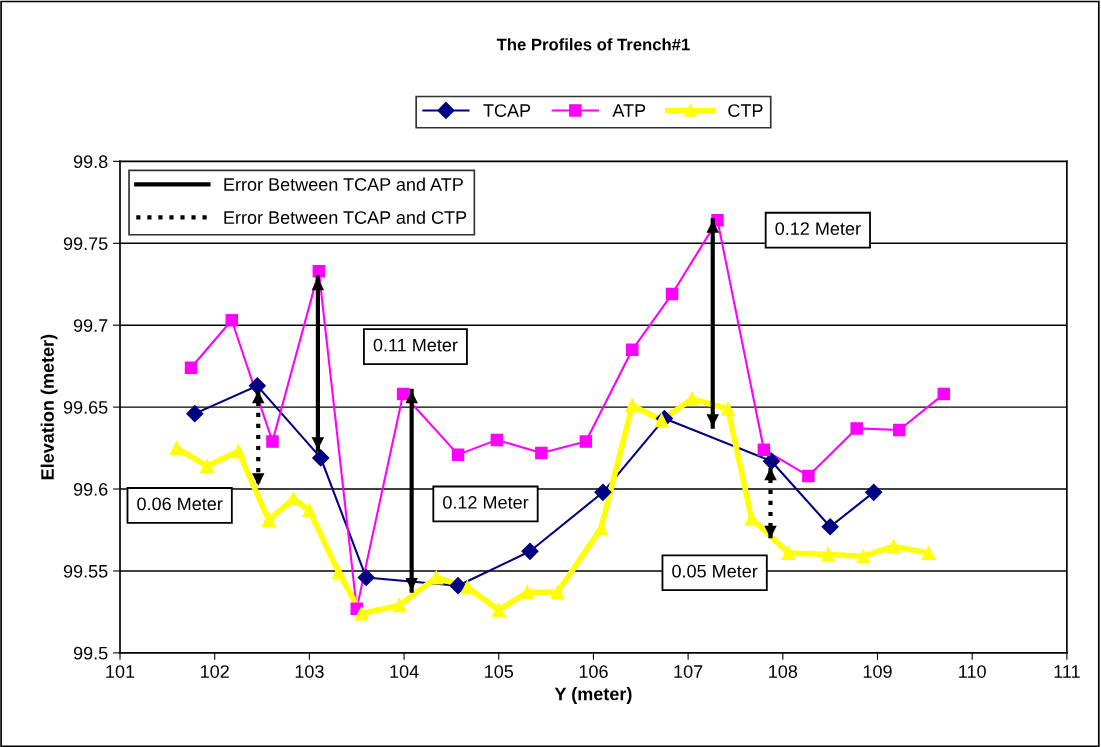  What do you see at coordinates (972, 671) in the screenshot?
I see `x-tick-label: 110` at bounding box center [972, 671].